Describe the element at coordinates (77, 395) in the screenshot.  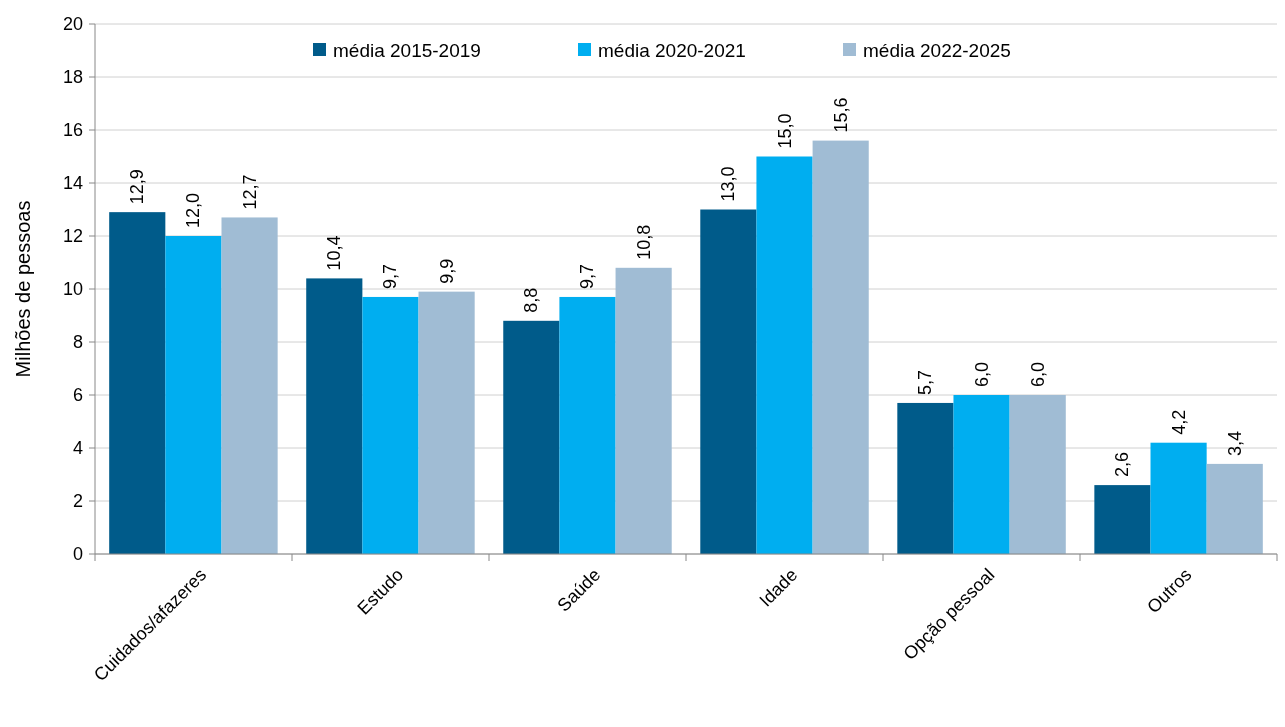
I see `y-tick-label: 6` at that location.